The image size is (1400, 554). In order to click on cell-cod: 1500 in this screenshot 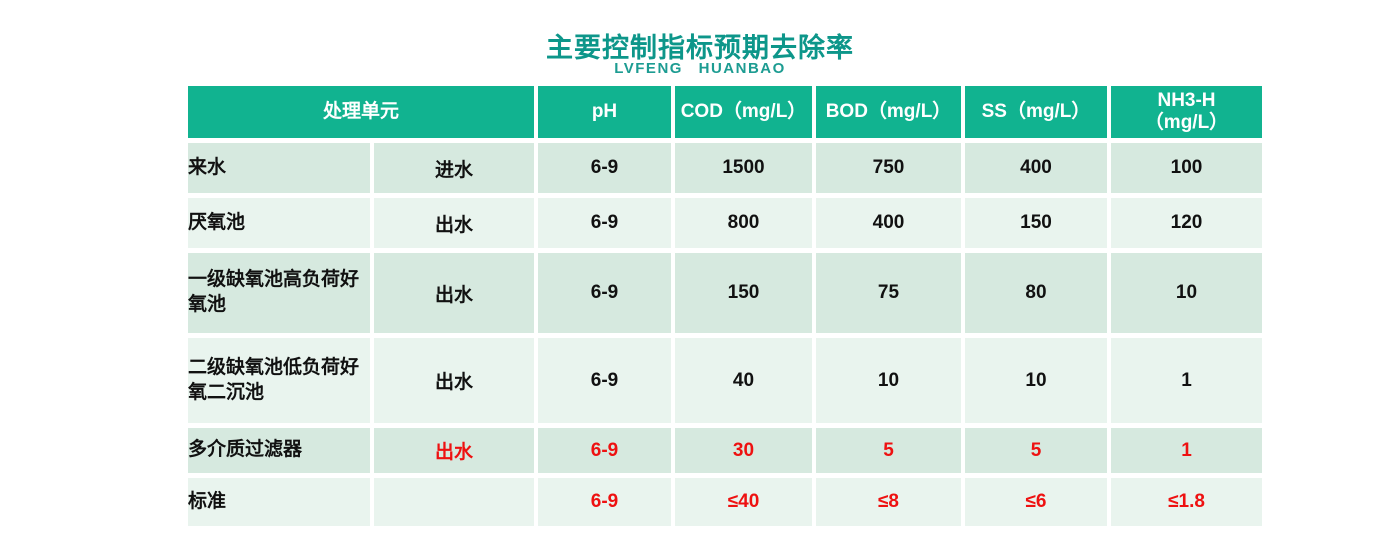, I will do `click(743, 168)`.